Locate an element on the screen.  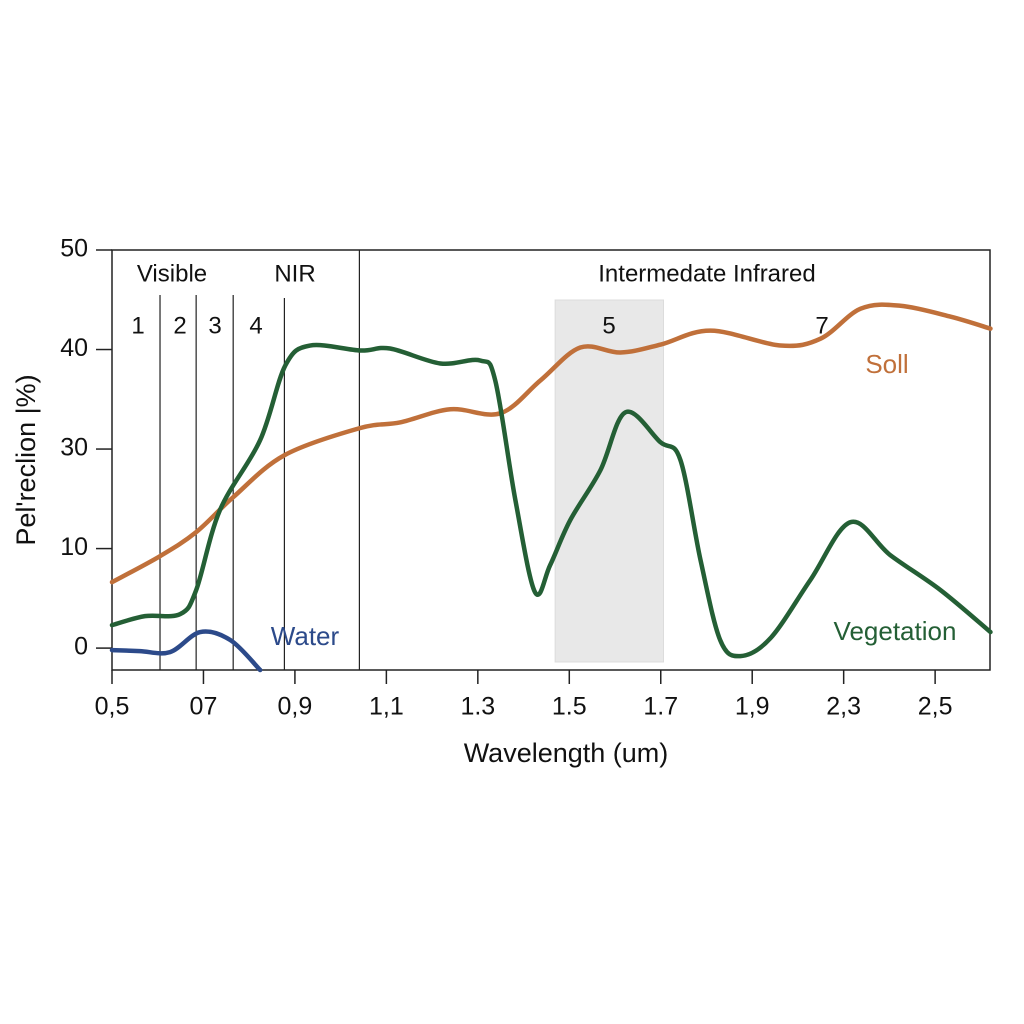
x-tick-label: 1.3 is located at coordinates (477, 707).